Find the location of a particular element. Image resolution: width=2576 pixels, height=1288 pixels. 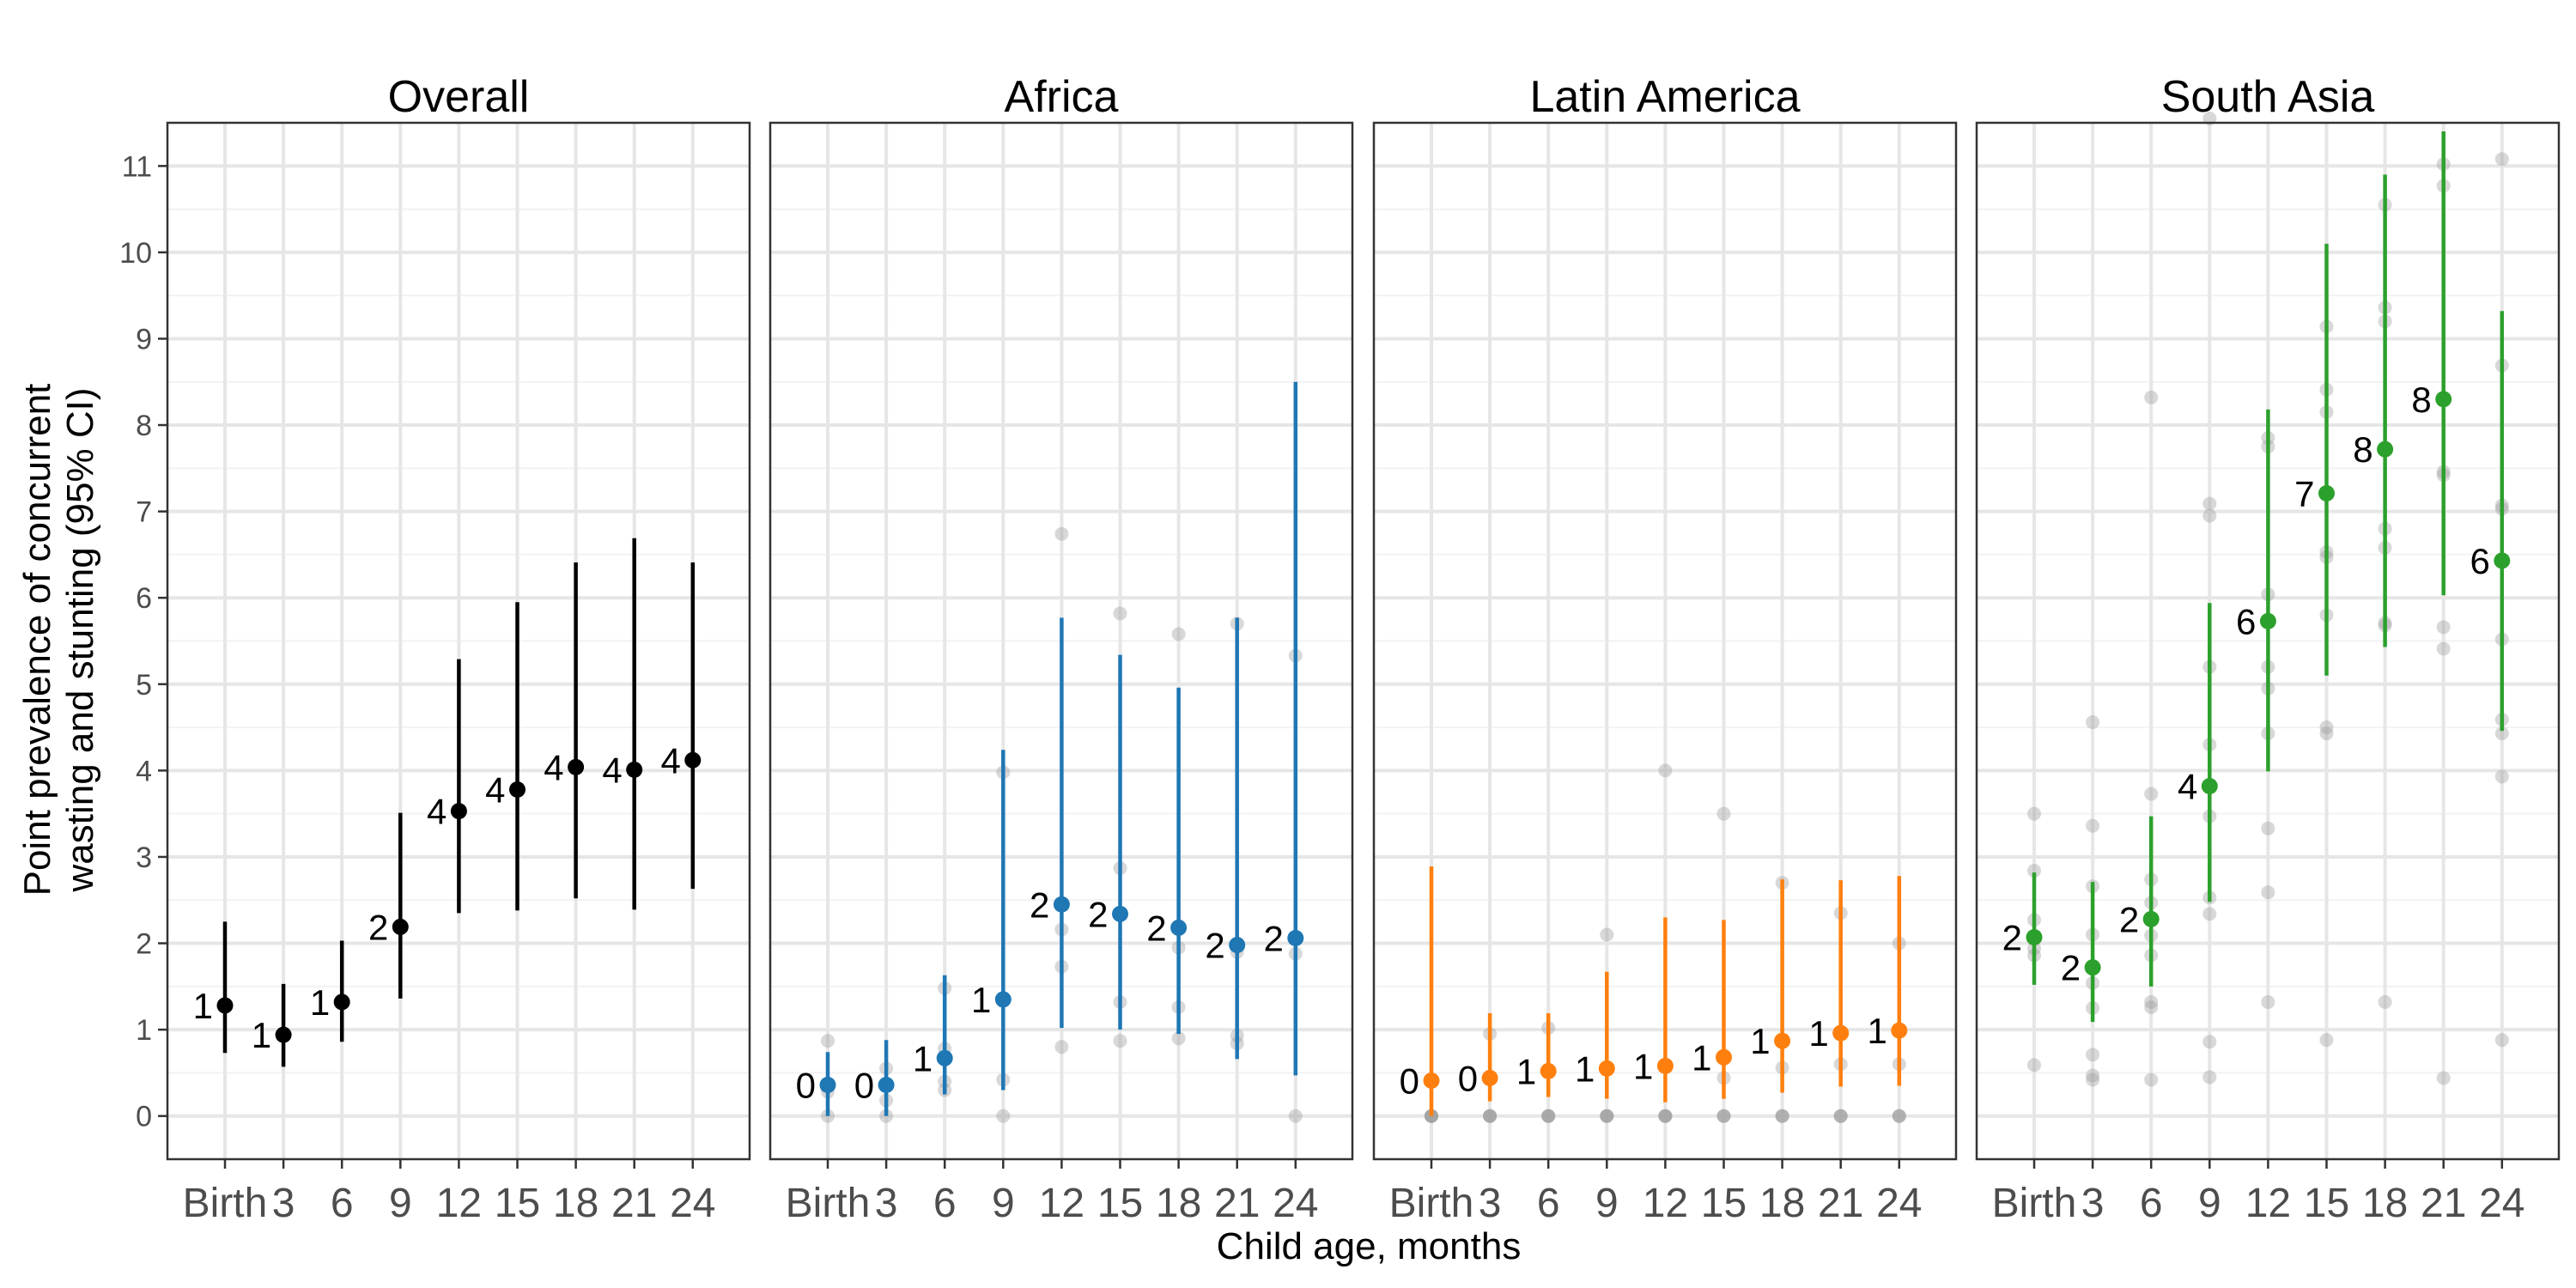

x-tick-label: 3 is located at coordinates (283, 1203).